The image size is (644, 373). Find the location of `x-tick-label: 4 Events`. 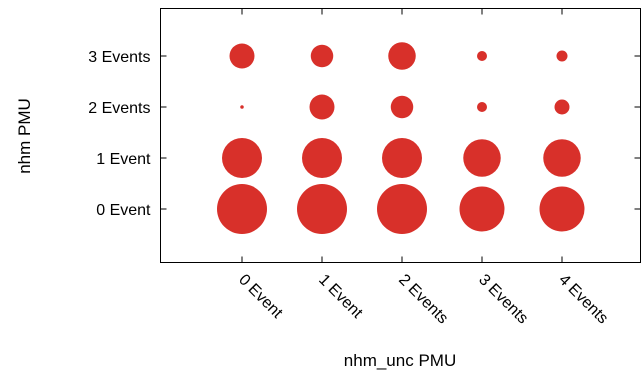

x-tick-label: 4 Events is located at coordinates (583, 299).